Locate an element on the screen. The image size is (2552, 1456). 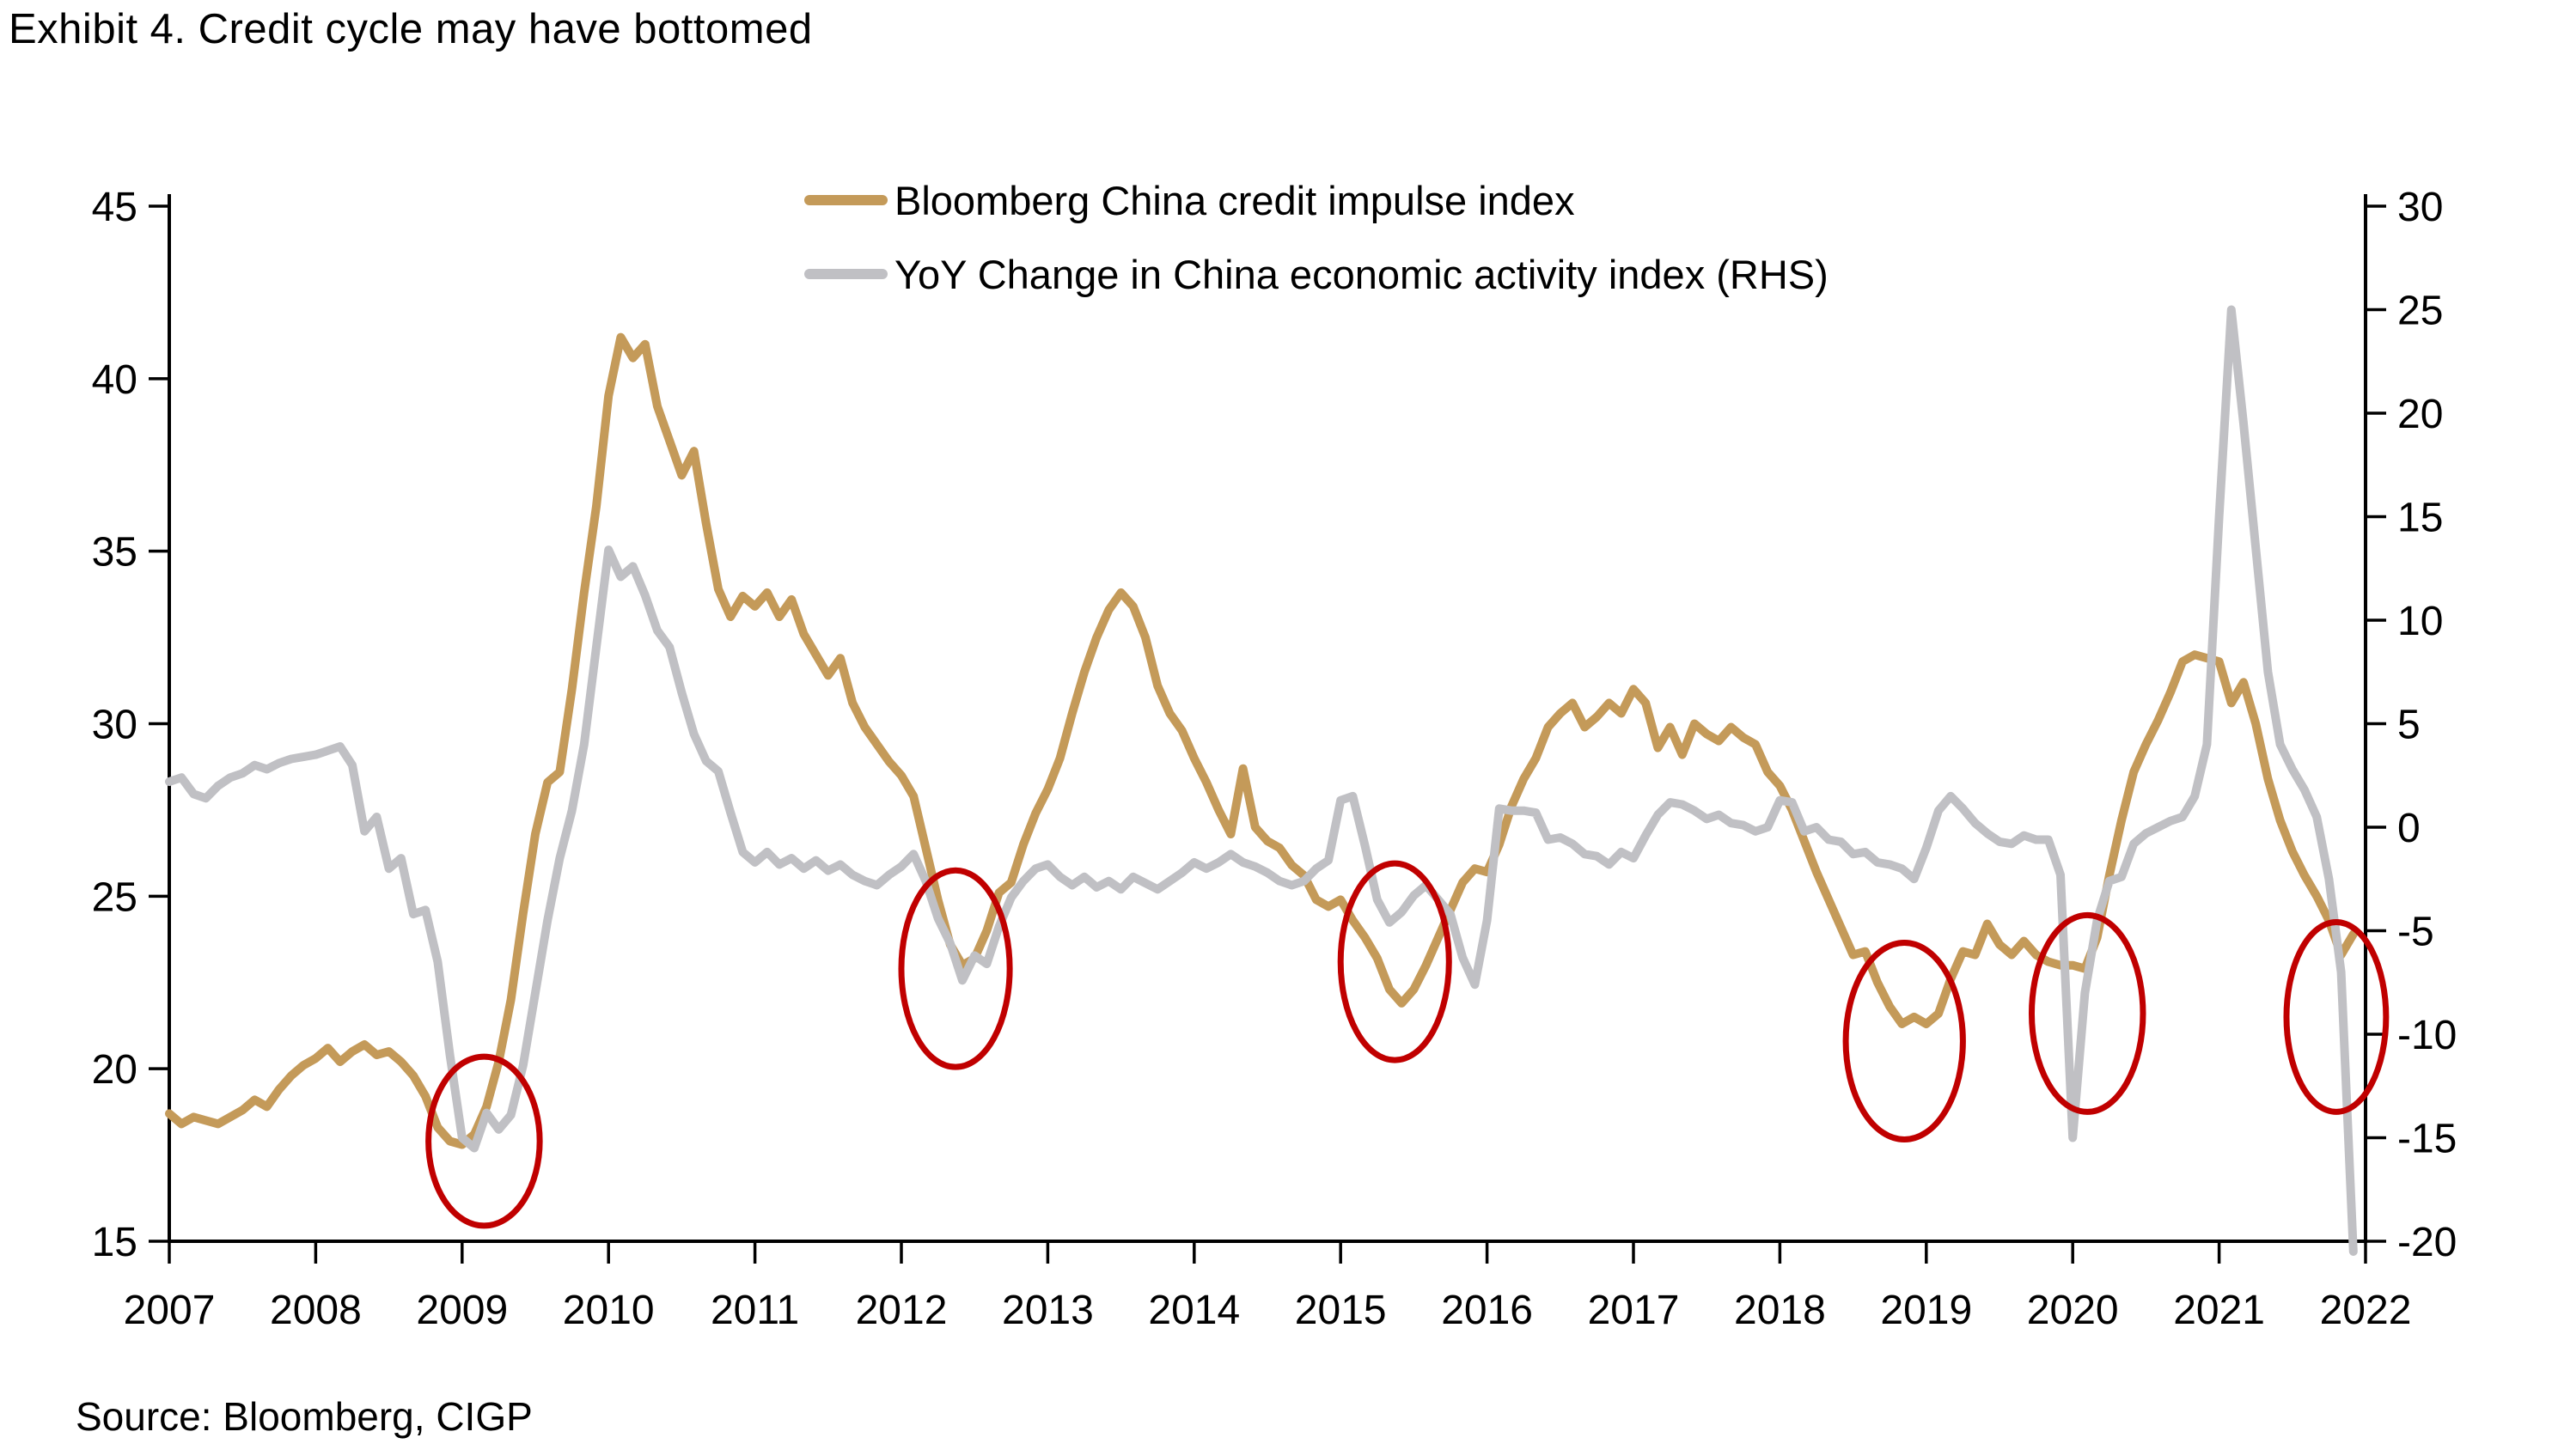
x-axis-tick-label: 2021 is located at coordinates (2219, 1310).